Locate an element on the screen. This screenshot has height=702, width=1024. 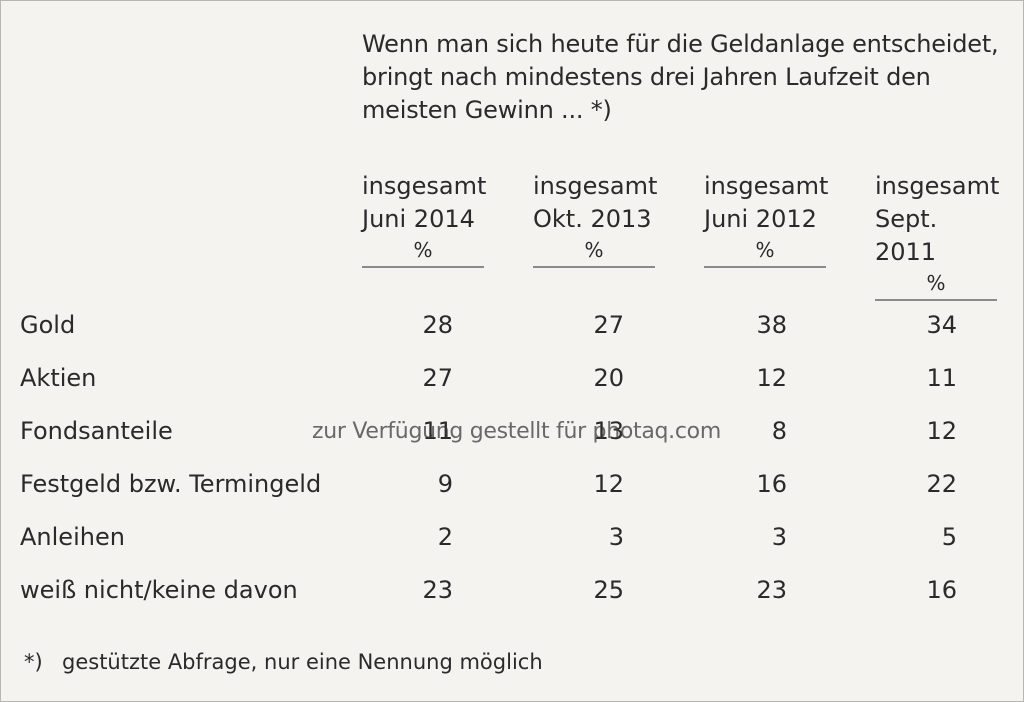
column-header-line-2: Sept. 2011 is located at coordinates (906, 235).